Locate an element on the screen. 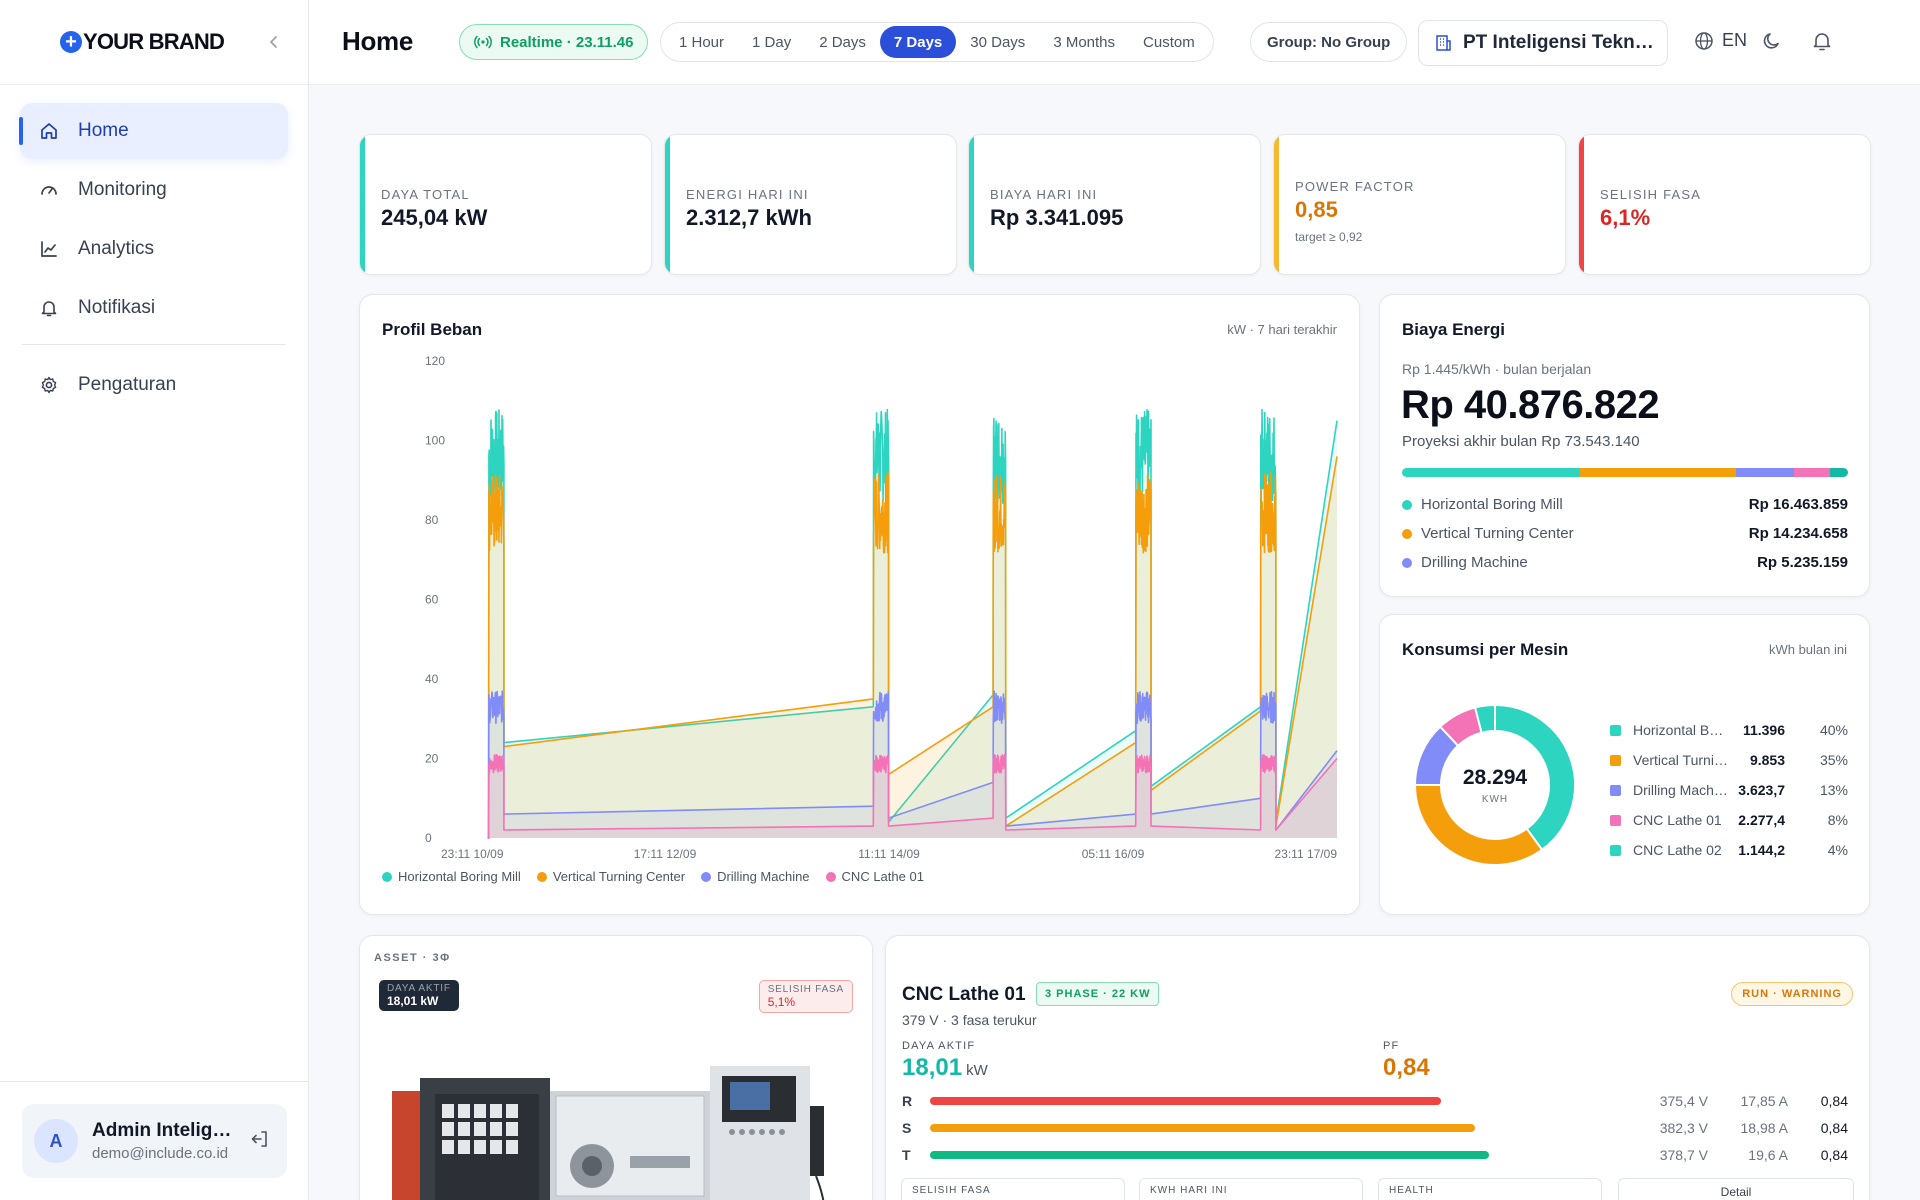 The width and height of the screenshot is (1920, 1200). phase-current: 17,85 A is located at coordinates (1764, 1101).